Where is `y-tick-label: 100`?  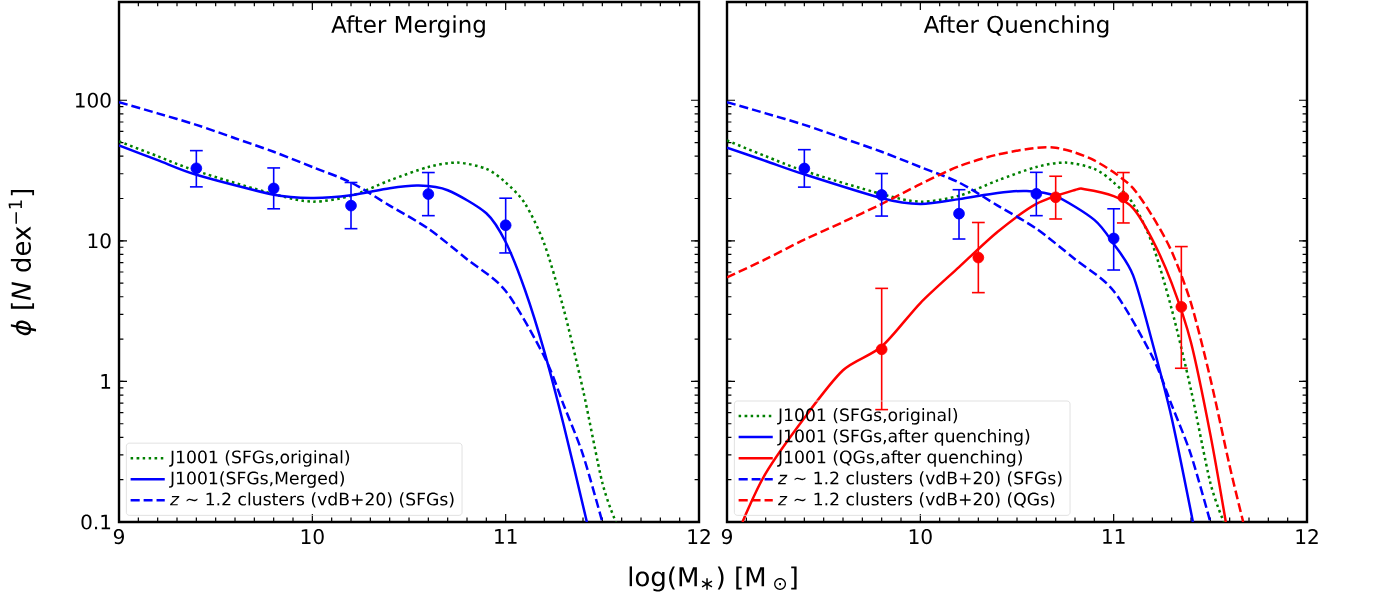
y-tick-label: 100 is located at coordinates (93, 100).